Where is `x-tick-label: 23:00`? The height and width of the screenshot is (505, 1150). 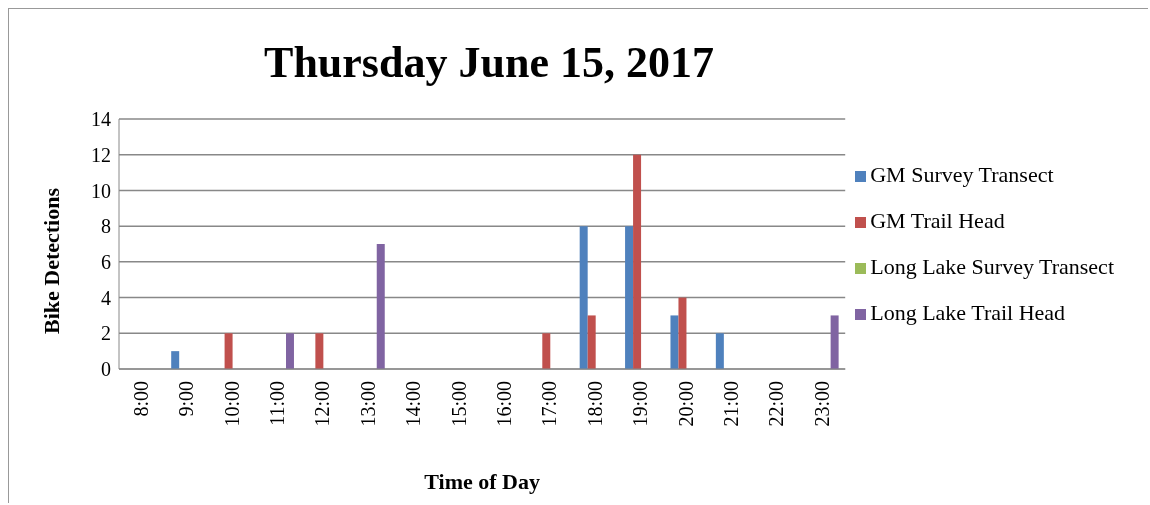 x-tick-label: 23:00 is located at coordinates (821, 404).